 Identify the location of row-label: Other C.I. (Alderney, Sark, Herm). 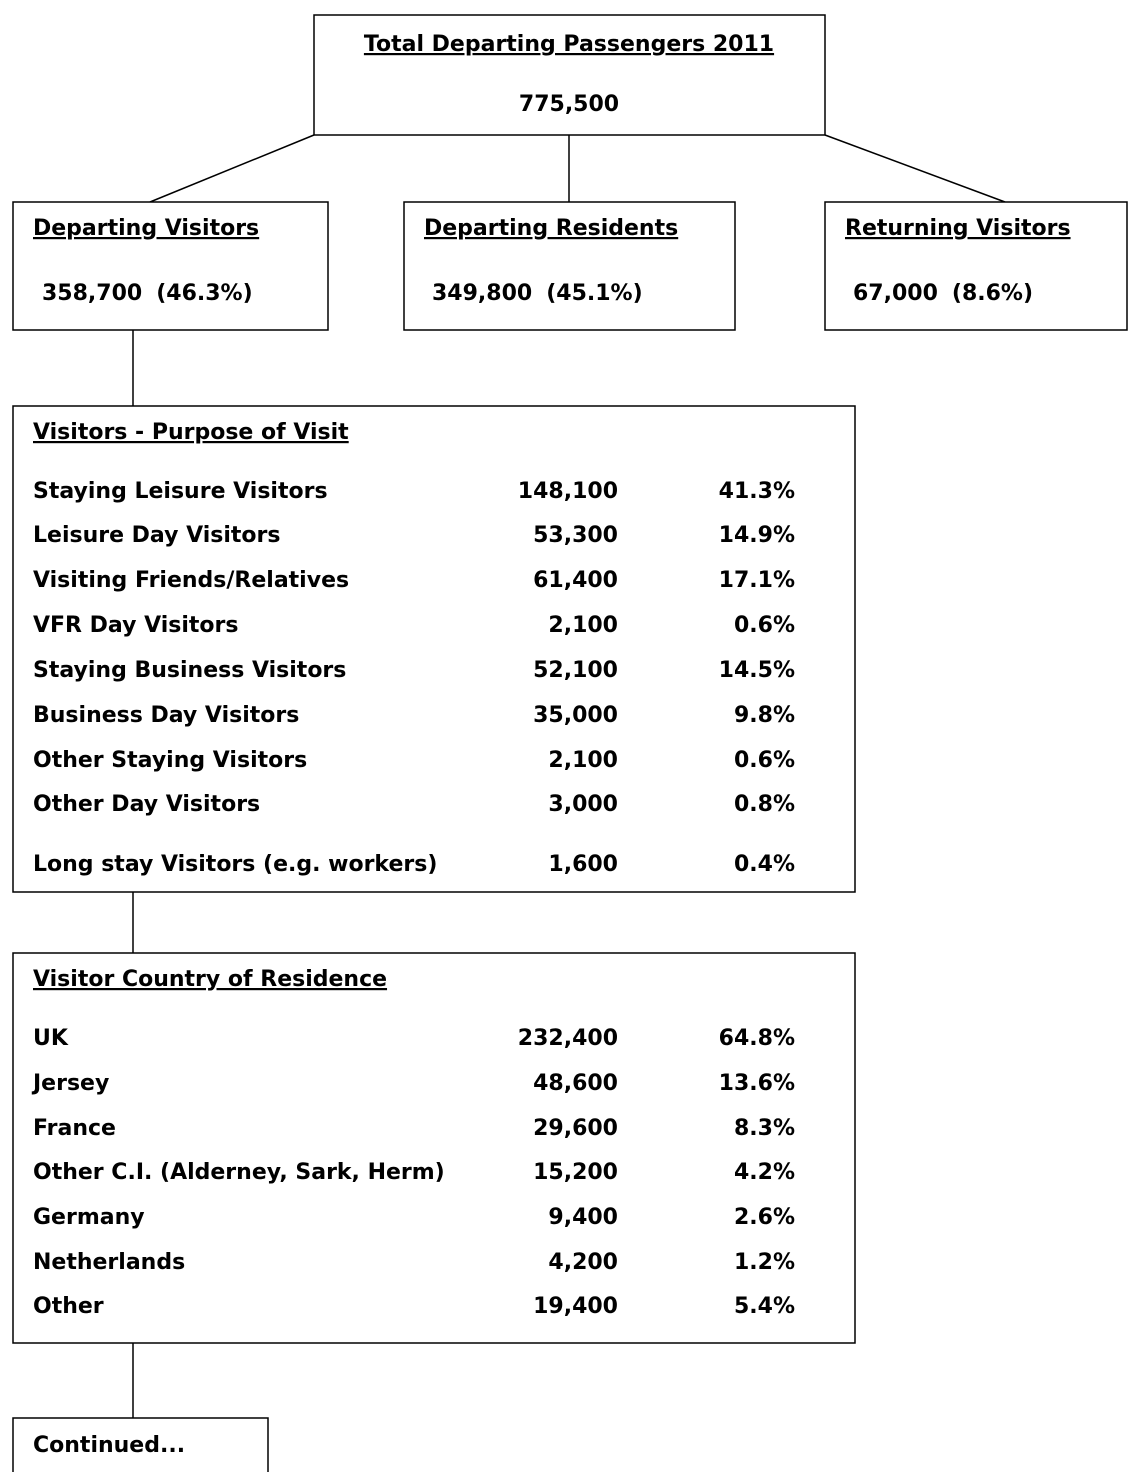
(239, 1172).